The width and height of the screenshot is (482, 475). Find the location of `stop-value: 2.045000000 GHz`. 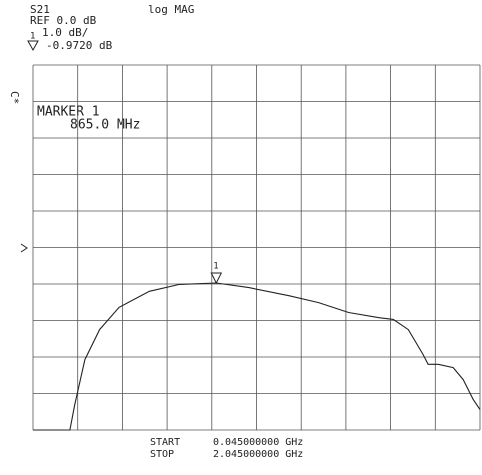

stop-value: 2.045000000 GHz is located at coordinates (258, 454).